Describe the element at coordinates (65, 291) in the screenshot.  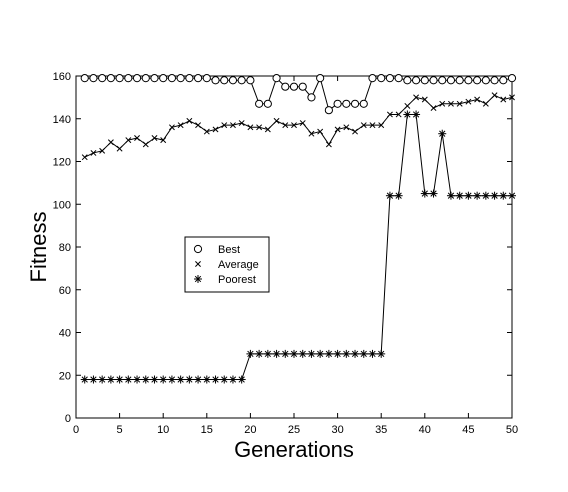
I see `y-tick-label: 60` at that location.